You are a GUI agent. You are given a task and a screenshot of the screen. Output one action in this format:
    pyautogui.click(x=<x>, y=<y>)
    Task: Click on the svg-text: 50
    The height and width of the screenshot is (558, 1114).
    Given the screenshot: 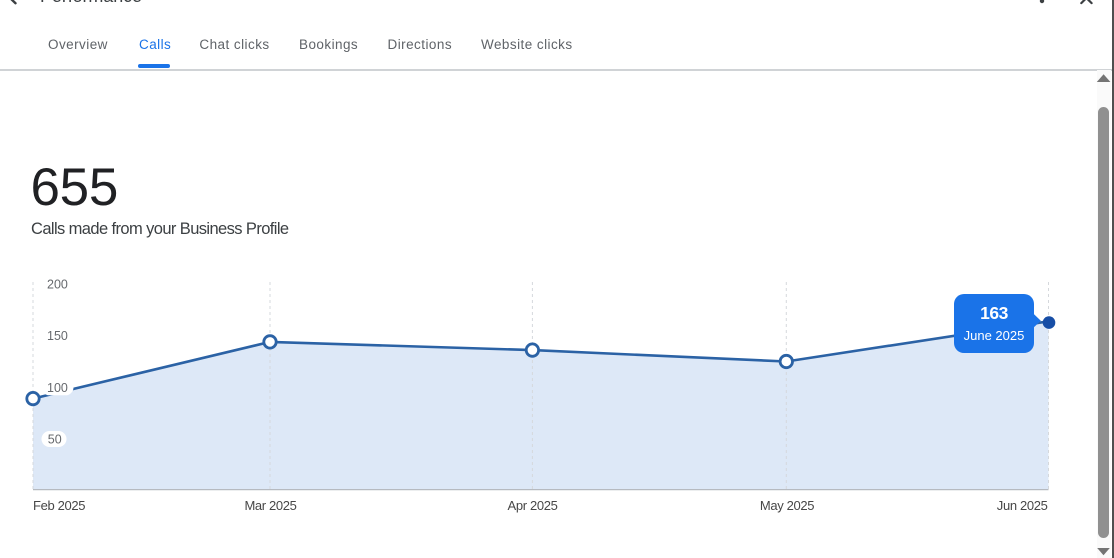 What is the action you would take?
    pyautogui.click(x=55, y=440)
    